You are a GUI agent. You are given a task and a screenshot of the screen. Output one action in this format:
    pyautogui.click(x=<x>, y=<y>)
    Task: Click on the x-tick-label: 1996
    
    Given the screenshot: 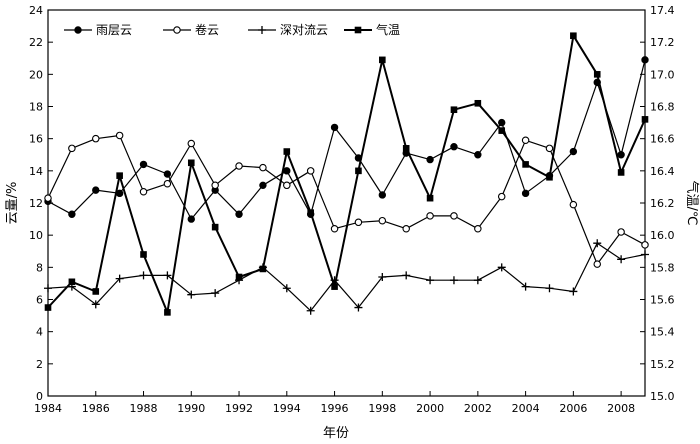 What is the action you would take?
    pyautogui.click(x=335, y=408)
    